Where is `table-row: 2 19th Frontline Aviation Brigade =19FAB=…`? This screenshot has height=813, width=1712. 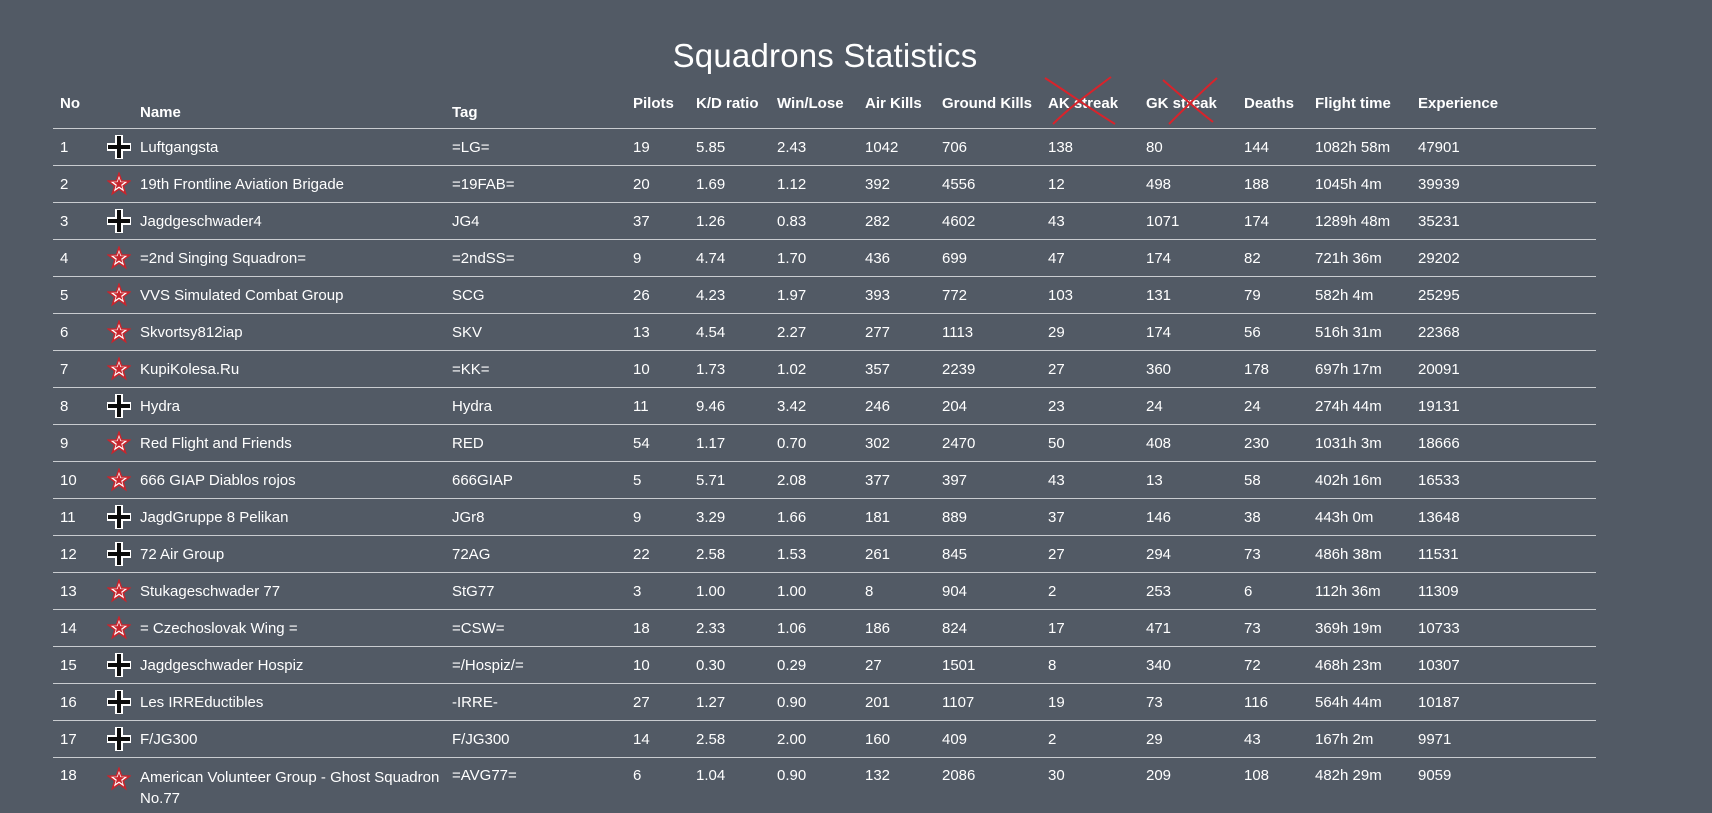 table-row: 2 19th Frontline Aviation Brigade =19FAB=… is located at coordinates (824, 184).